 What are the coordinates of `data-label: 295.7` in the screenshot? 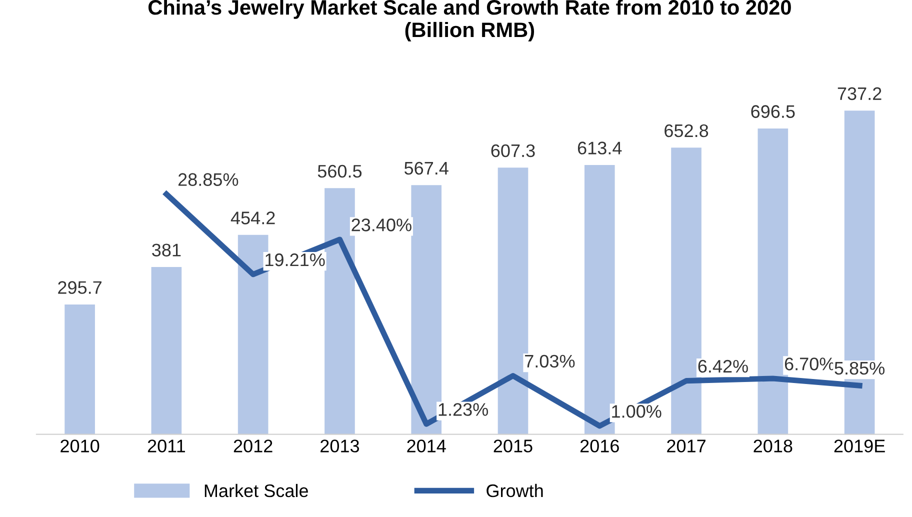 It's located at (80, 287).